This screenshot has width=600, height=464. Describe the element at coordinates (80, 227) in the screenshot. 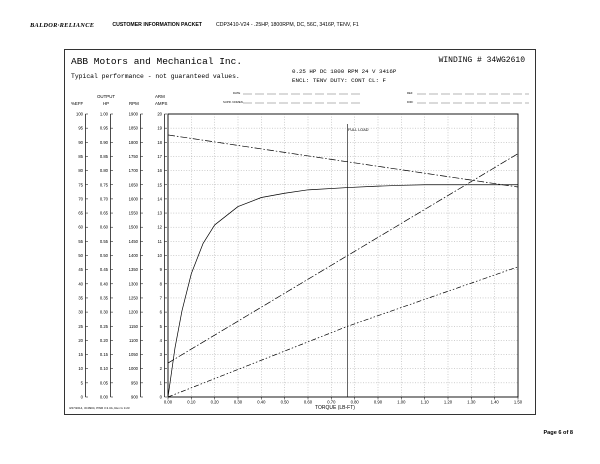

I see `pct-eff-tick-label: 60` at that location.